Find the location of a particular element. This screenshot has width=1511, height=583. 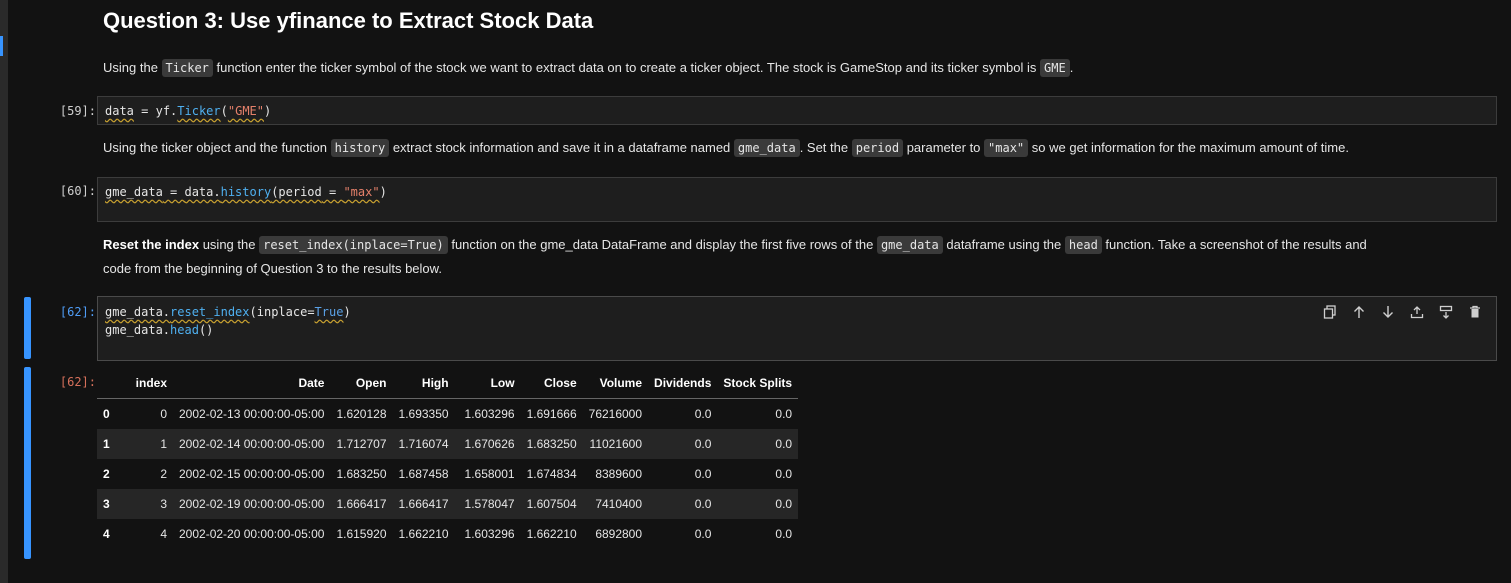

table-cell: 76216000 is located at coordinates (615, 414).